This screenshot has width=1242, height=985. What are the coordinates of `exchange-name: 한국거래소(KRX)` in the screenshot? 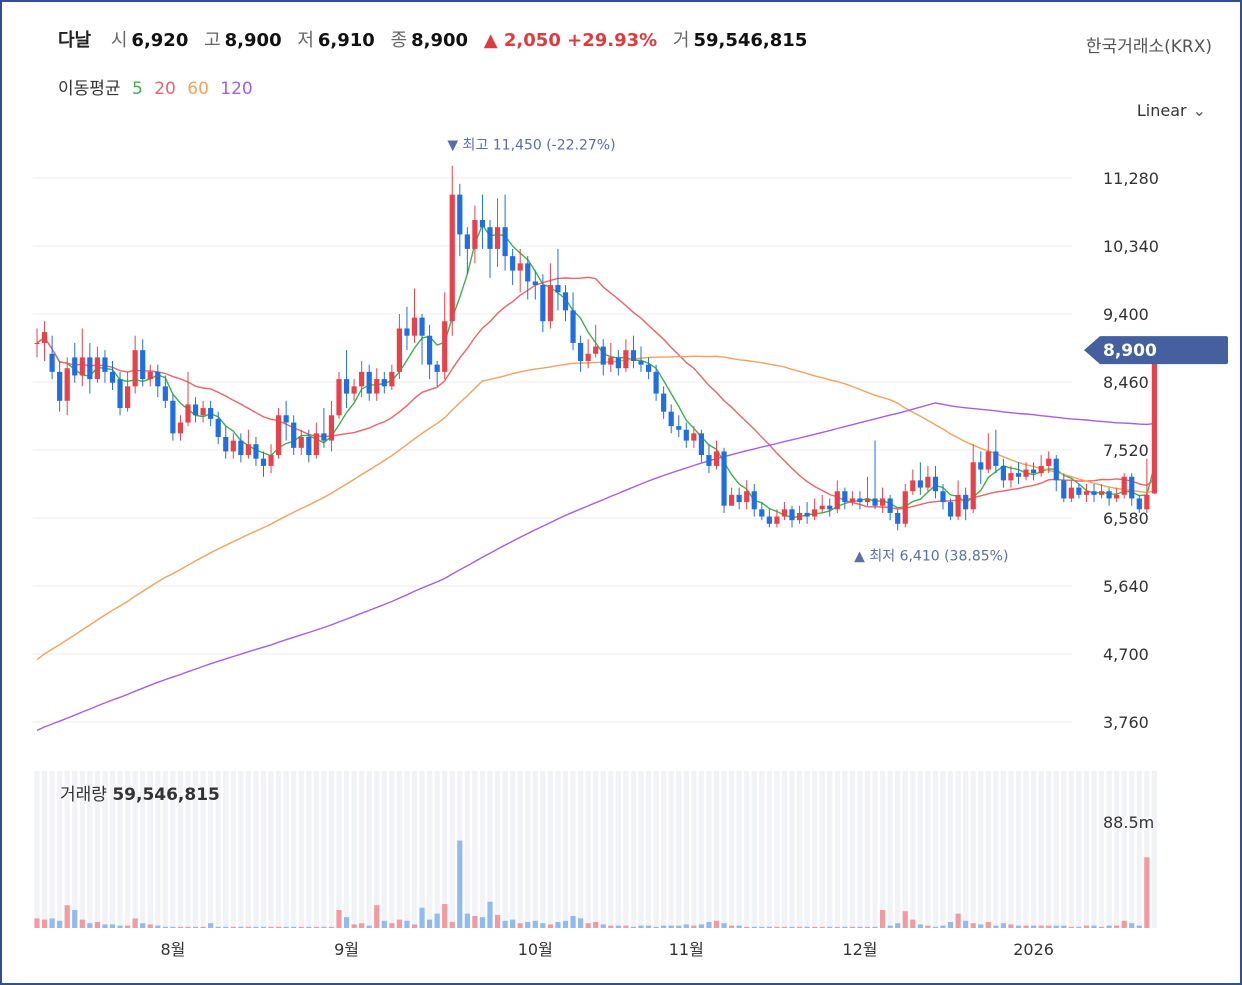 It's located at (1148, 47).